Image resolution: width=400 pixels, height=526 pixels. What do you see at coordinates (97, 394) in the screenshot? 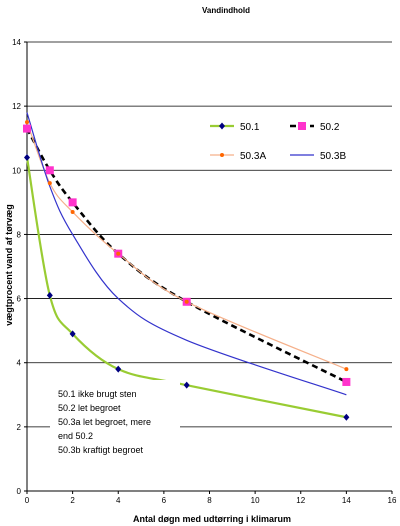
I see `annotation-line: 50.1 ikke brugt sten` at bounding box center [97, 394].